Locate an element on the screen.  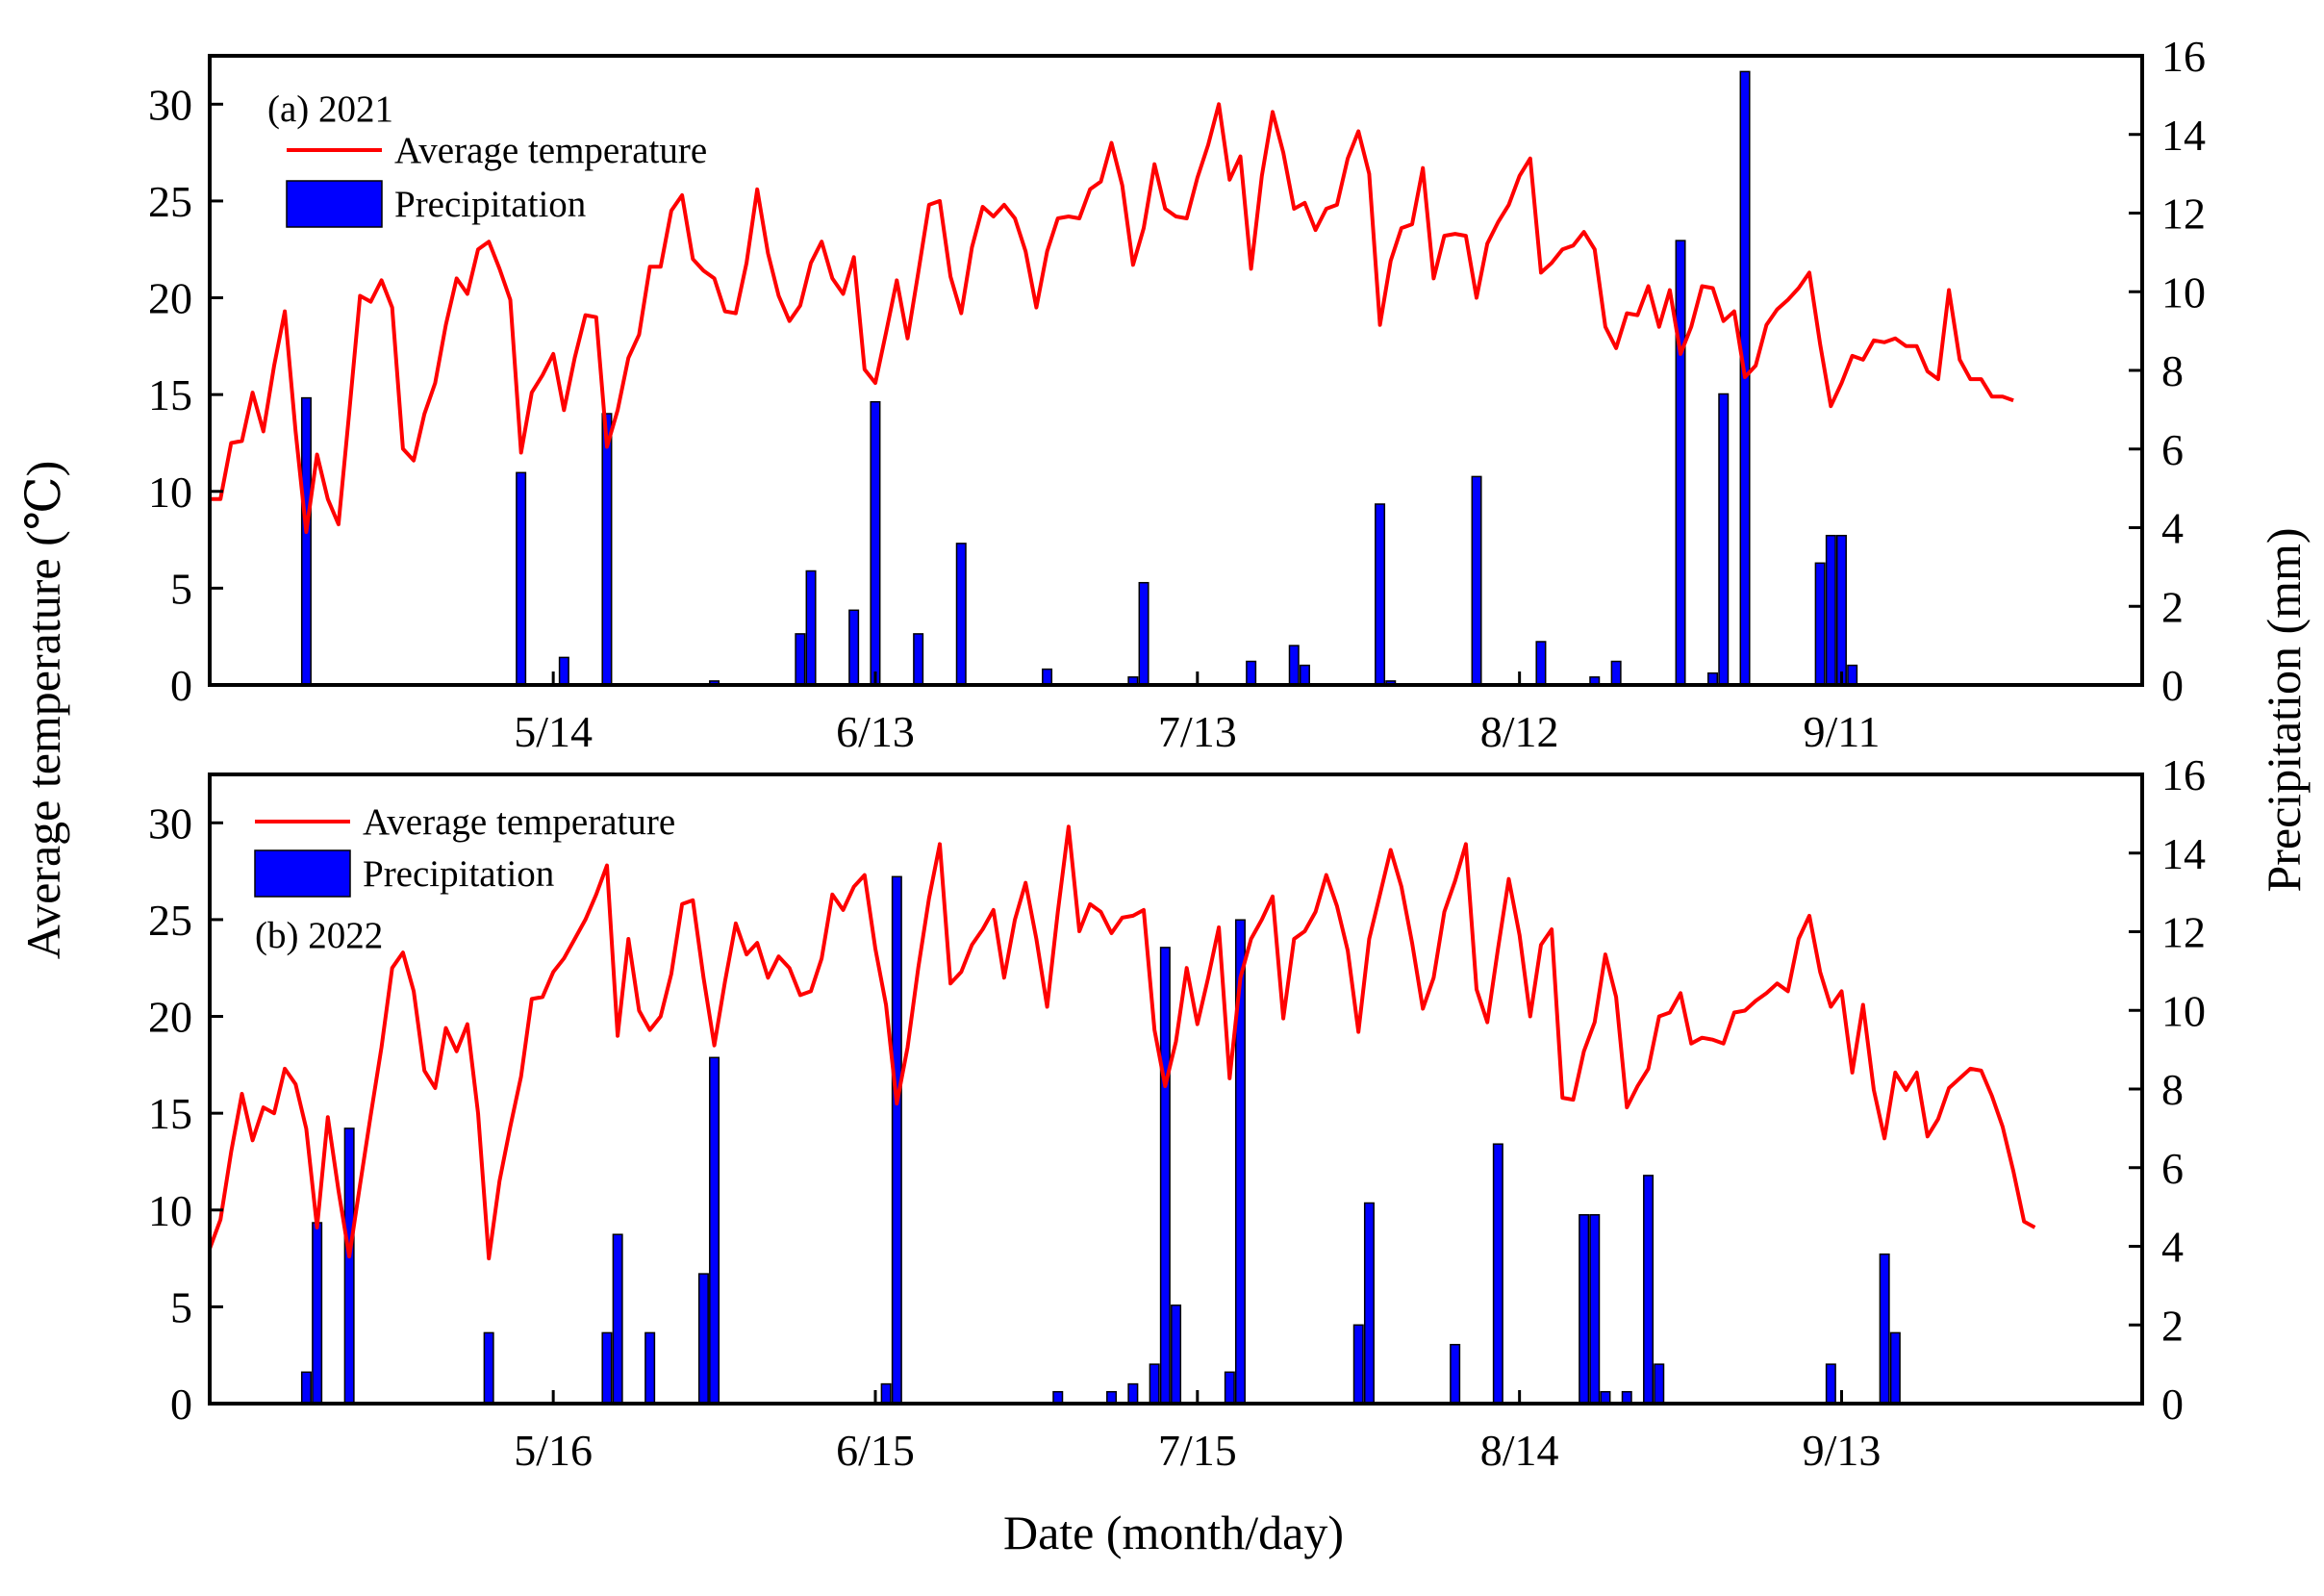
panel-label: (b) 2022 is located at coordinates (319, 935).